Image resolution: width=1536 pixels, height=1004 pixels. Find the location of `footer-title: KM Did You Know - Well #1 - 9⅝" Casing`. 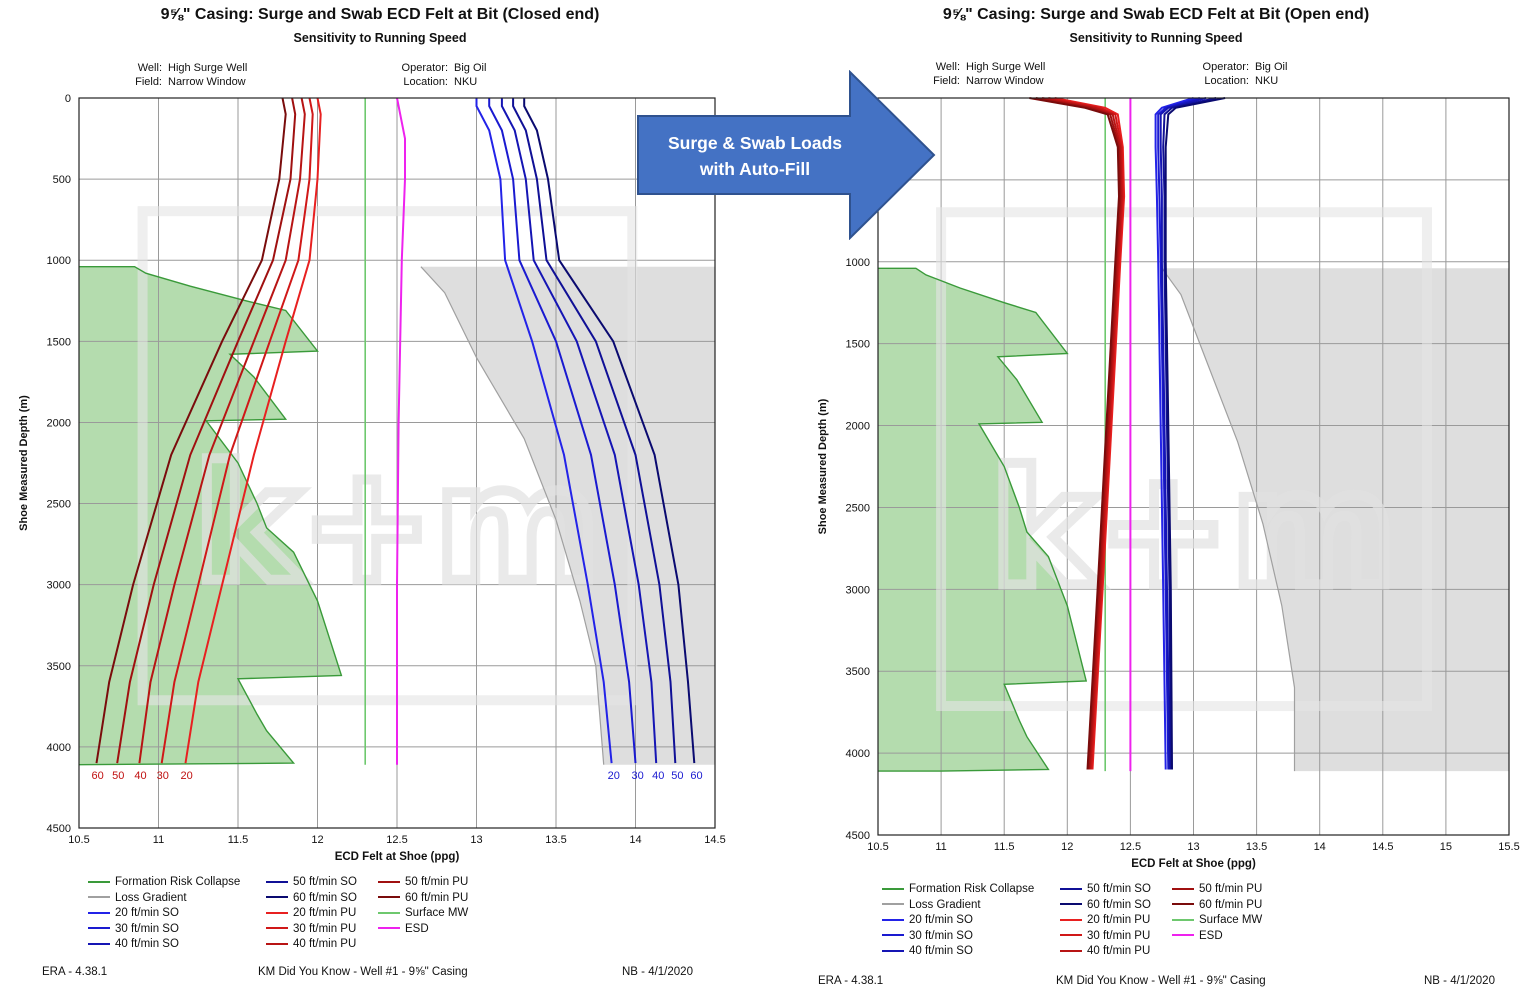

footer-title: KM Did You Know - Well #1 - 9⅝" Casing is located at coordinates (363, 972).